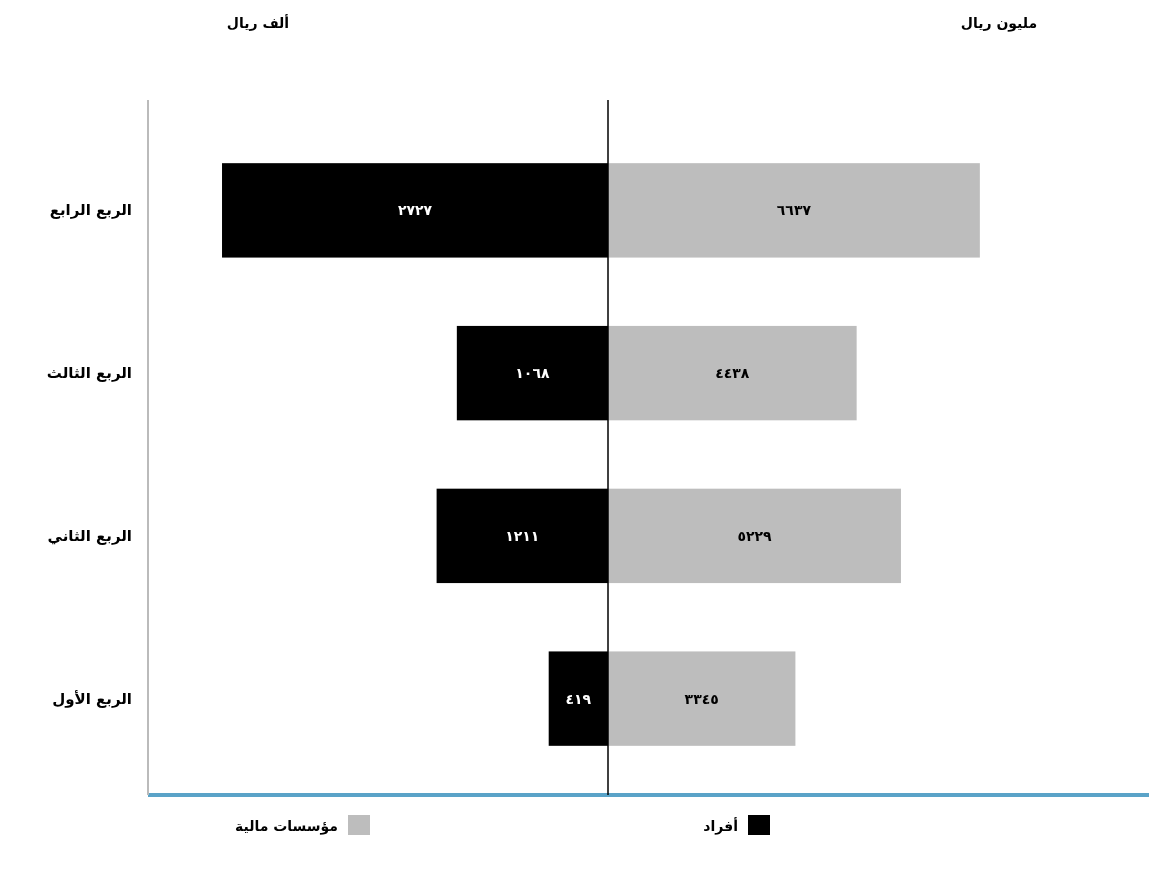 This screenshot has height=894, width=1149. What do you see at coordinates (732, 373) in the screenshot?
I see `data-label: ٤٤٣٨` at bounding box center [732, 373].